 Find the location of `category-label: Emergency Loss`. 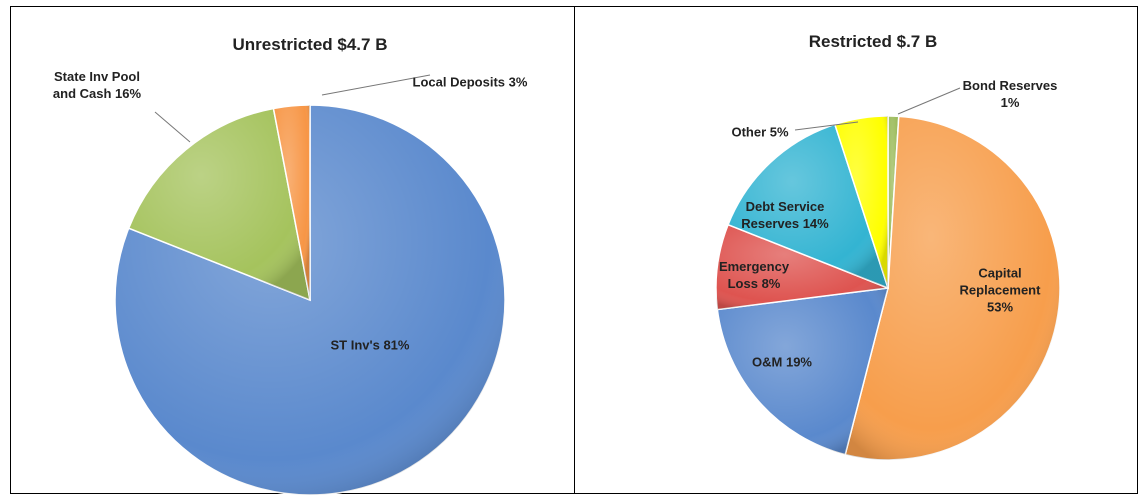

category-label: Emergency Loss is located at coordinates (754, 275).